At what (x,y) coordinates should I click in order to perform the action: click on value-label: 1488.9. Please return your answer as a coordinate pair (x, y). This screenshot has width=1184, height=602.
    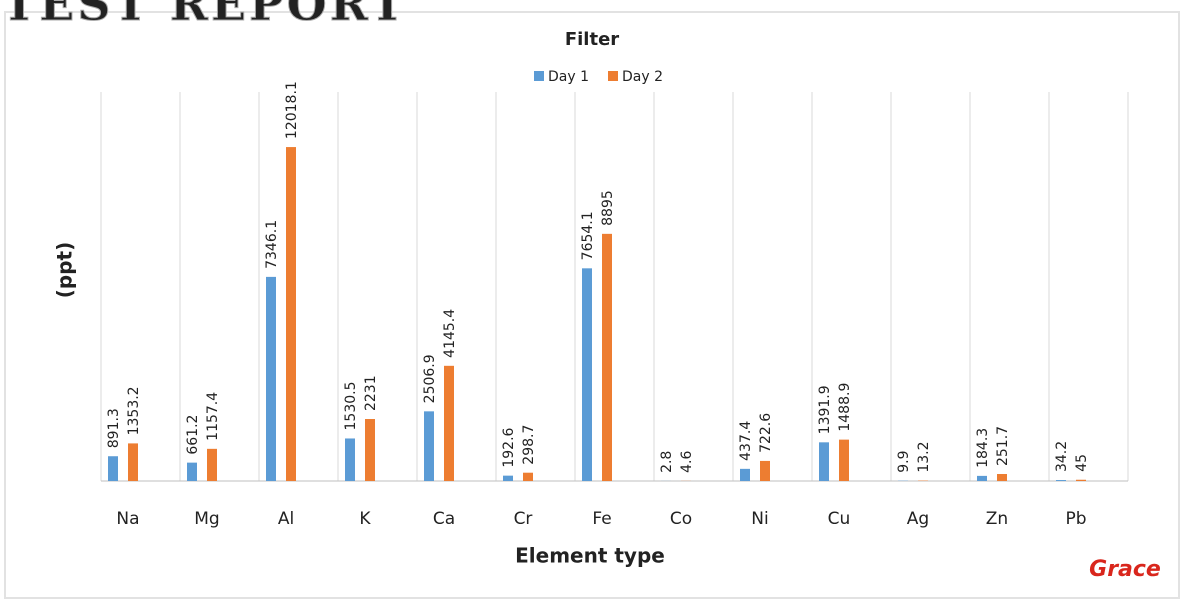
    Looking at the image, I should click on (845, 407).